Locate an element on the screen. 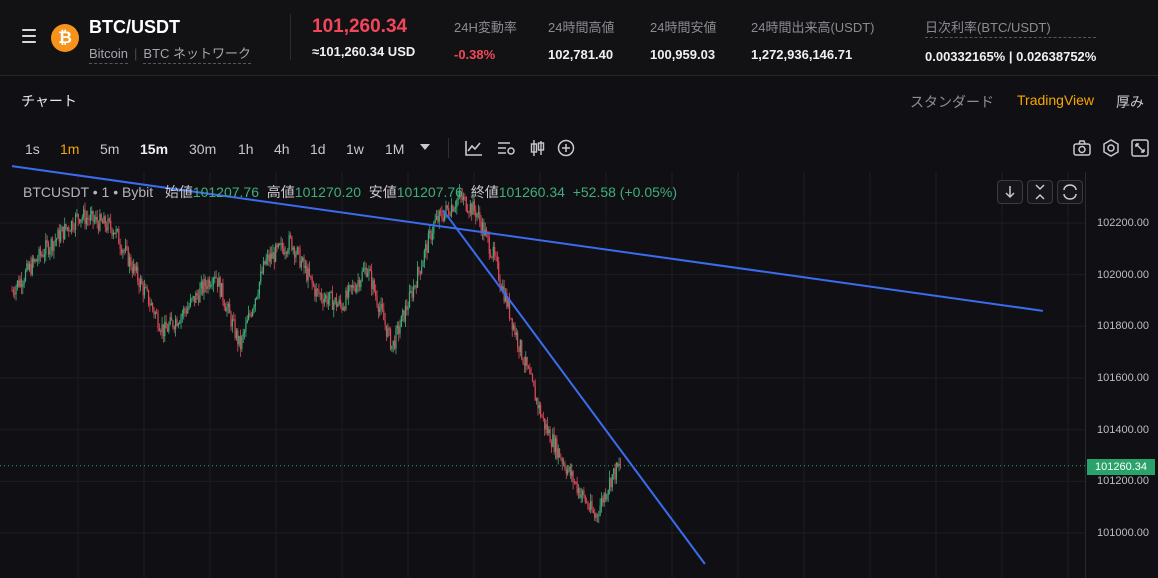 The image size is (1158, 578). timeframe-1M: 1M is located at coordinates (395, 149).